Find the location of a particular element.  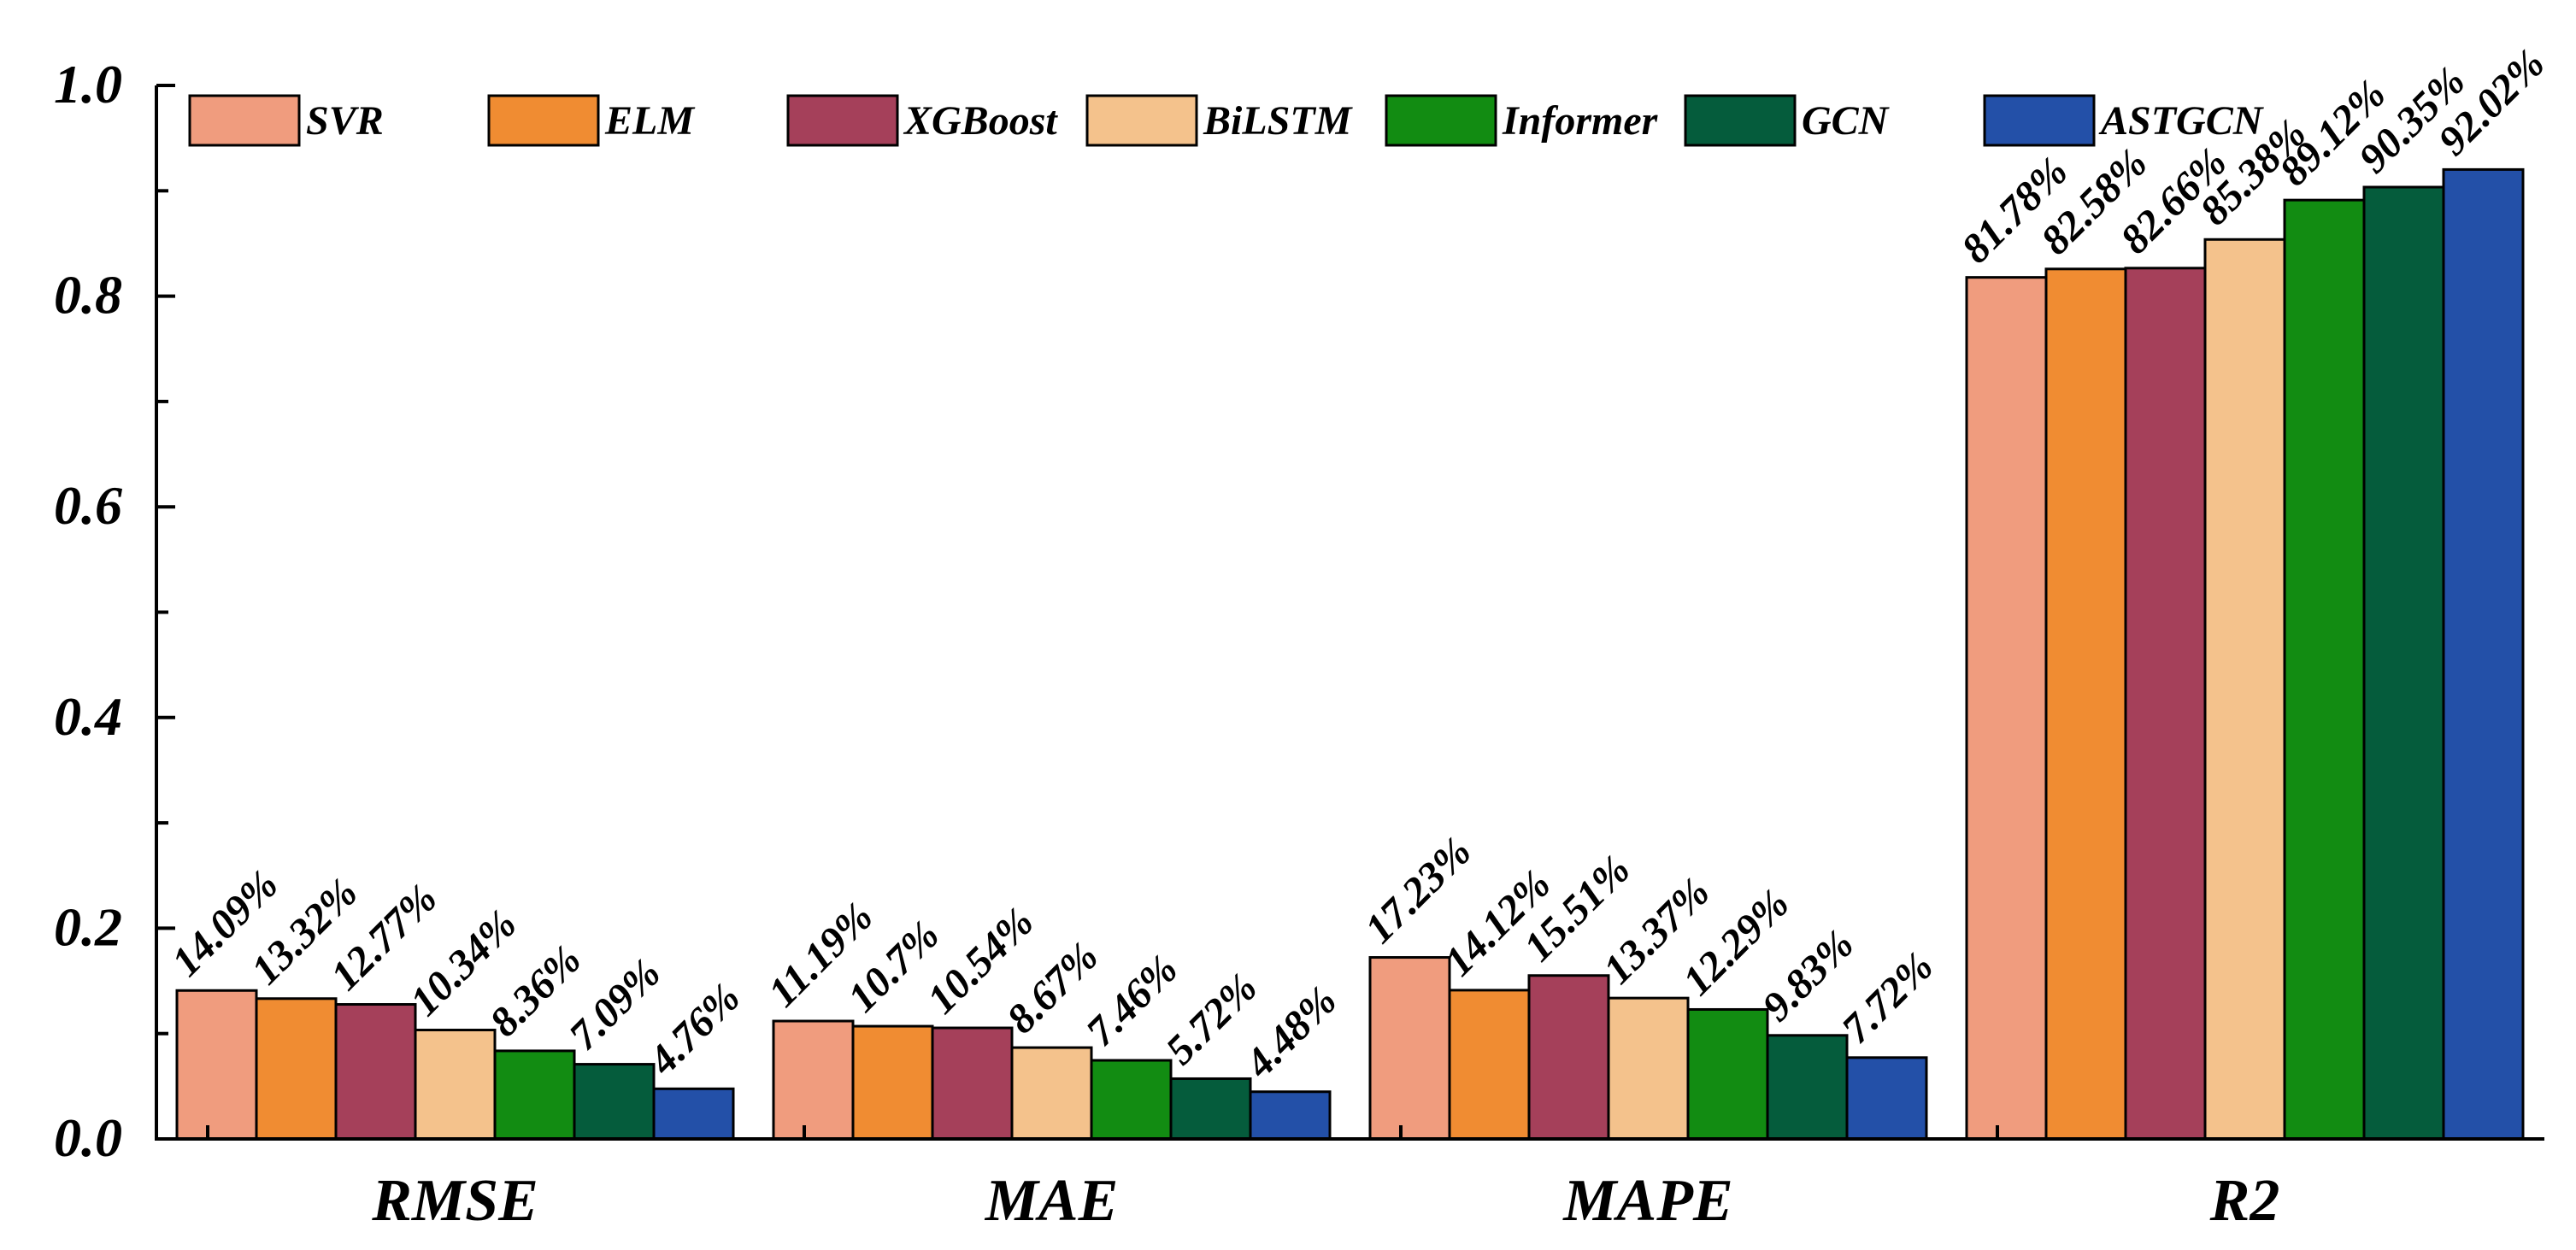

bar-bilstm-mape is located at coordinates (1648, 1068).